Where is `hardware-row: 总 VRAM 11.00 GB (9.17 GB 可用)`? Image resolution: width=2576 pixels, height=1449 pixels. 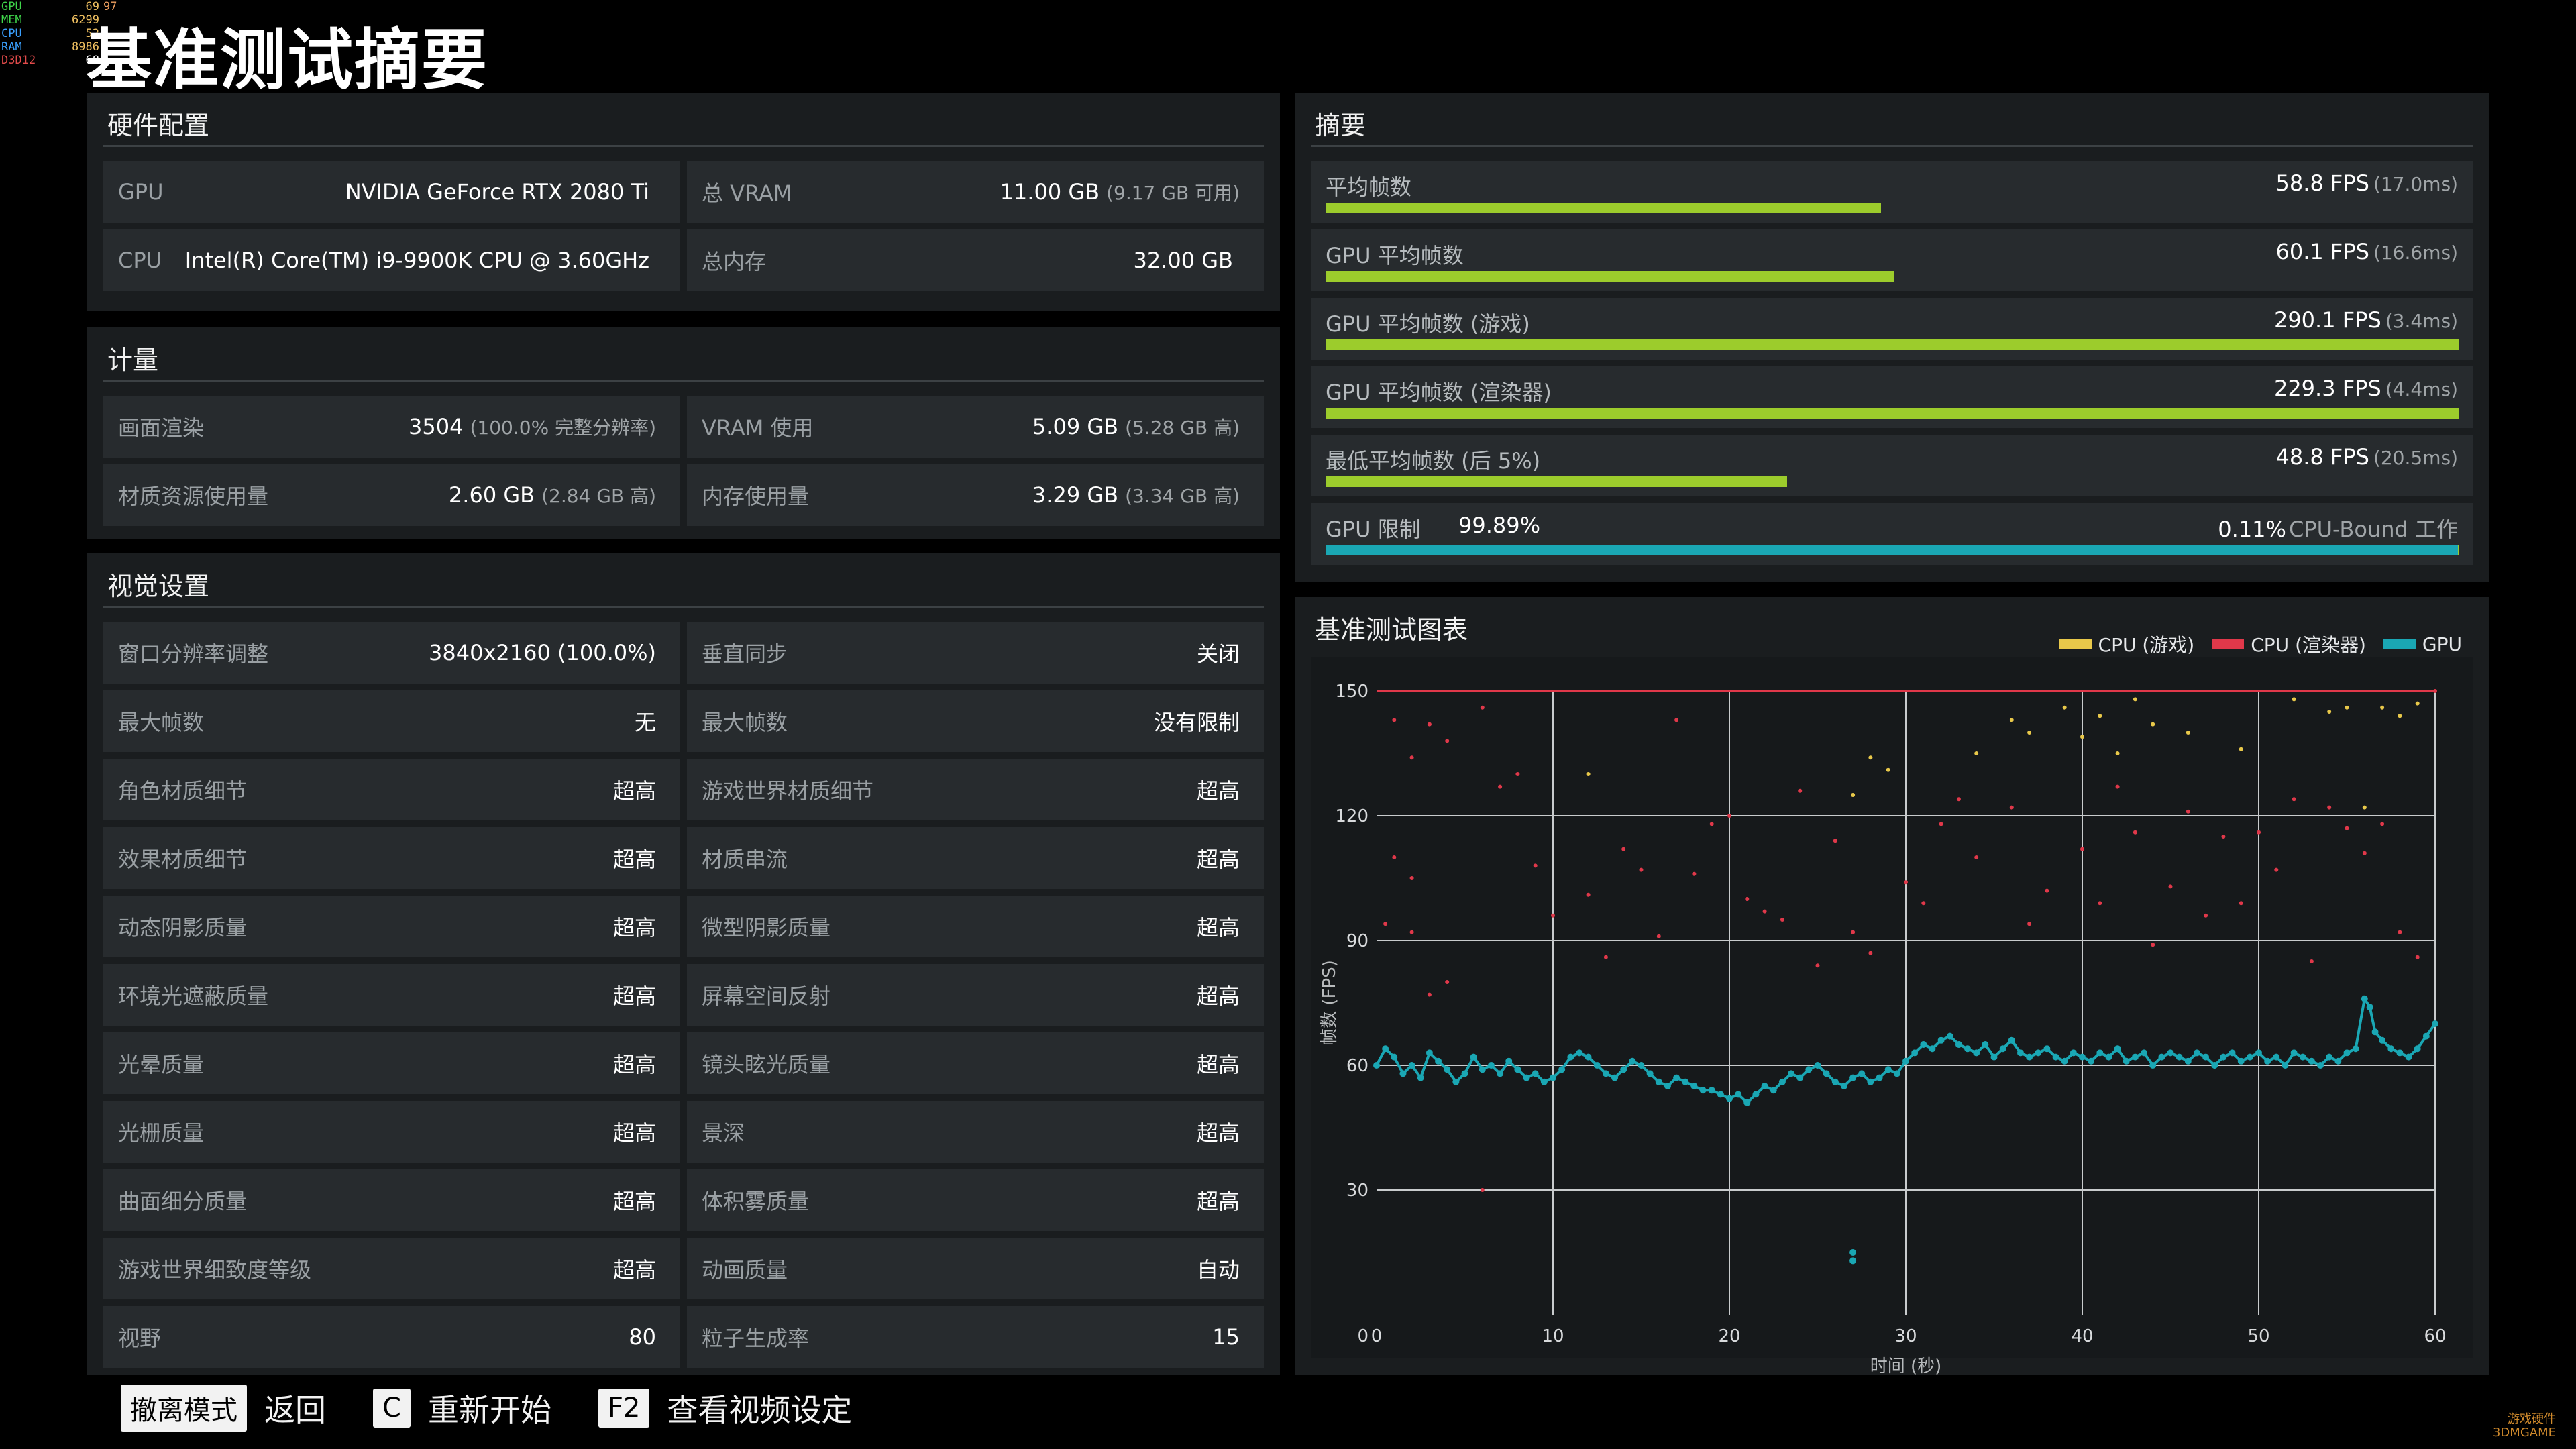
hardware-row: 总 VRAM 11.00 GB (9.17 GB 可用) is located at coordinates (975, 192).